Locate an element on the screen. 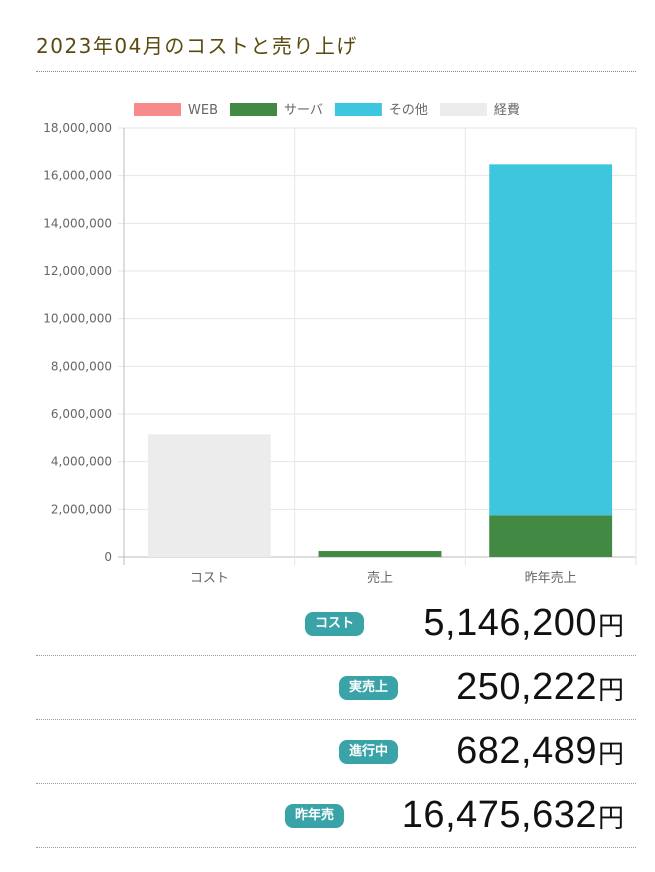  actual-sales-unit: 円 is located at coordinates (610, 691).